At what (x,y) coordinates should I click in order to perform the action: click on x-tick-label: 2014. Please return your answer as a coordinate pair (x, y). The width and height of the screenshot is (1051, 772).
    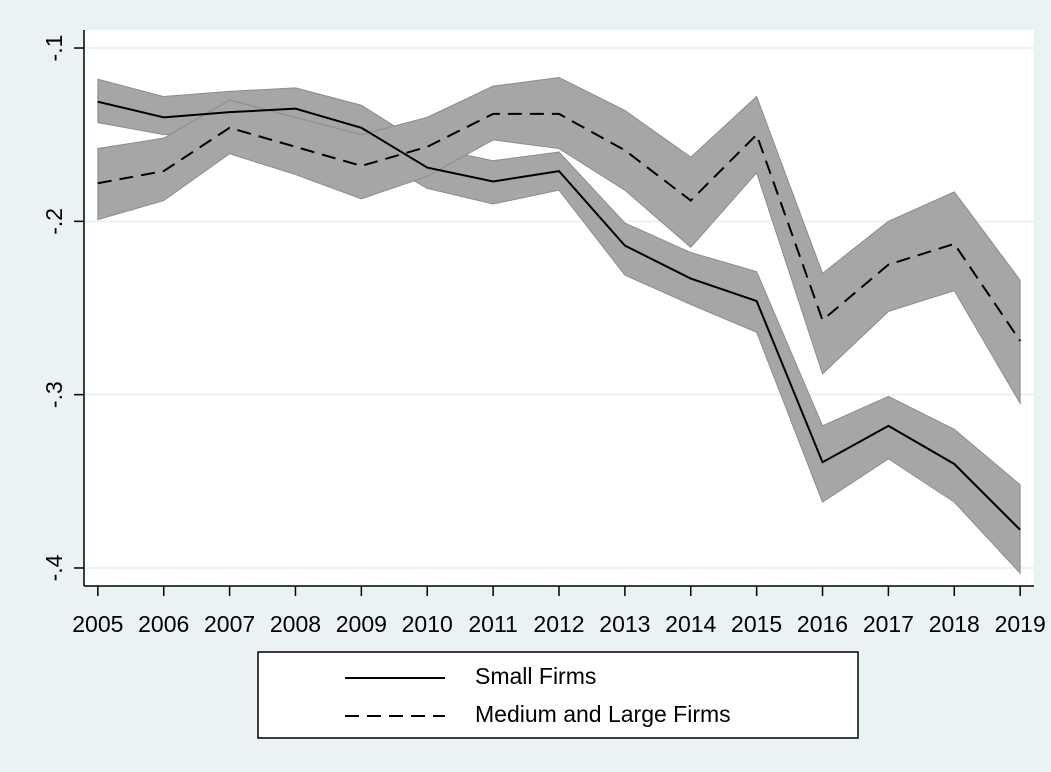
    Looking at the image, I should click on (690, 624).